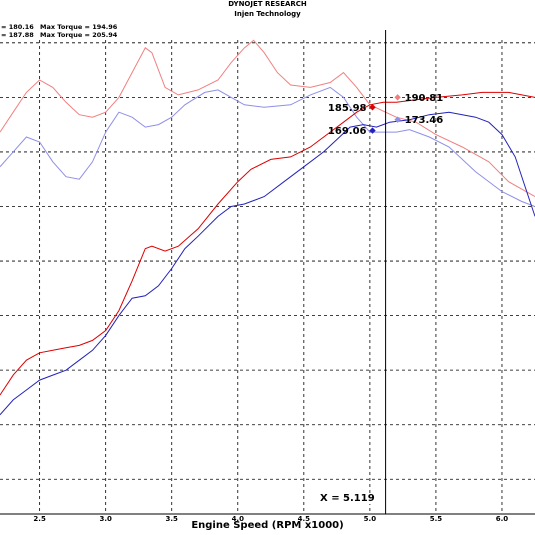 This screenshot has width=535, height=535. Describe the element at coordinates (267, 14) in the screenshot. I see `chart-header-subtitle: Injen Technology` at that location.